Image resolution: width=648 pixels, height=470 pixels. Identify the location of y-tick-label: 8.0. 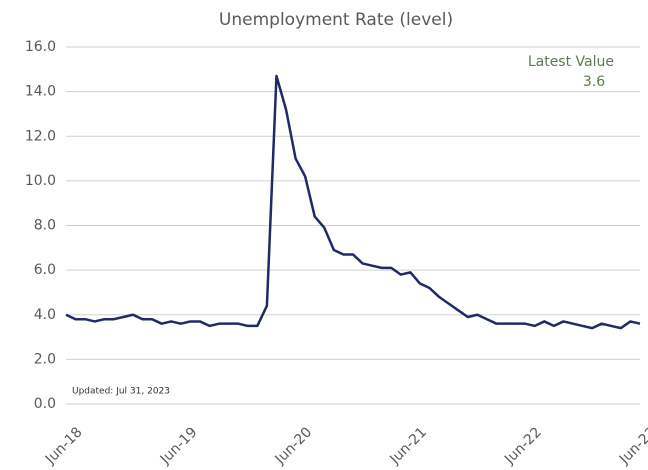
(45, 226).